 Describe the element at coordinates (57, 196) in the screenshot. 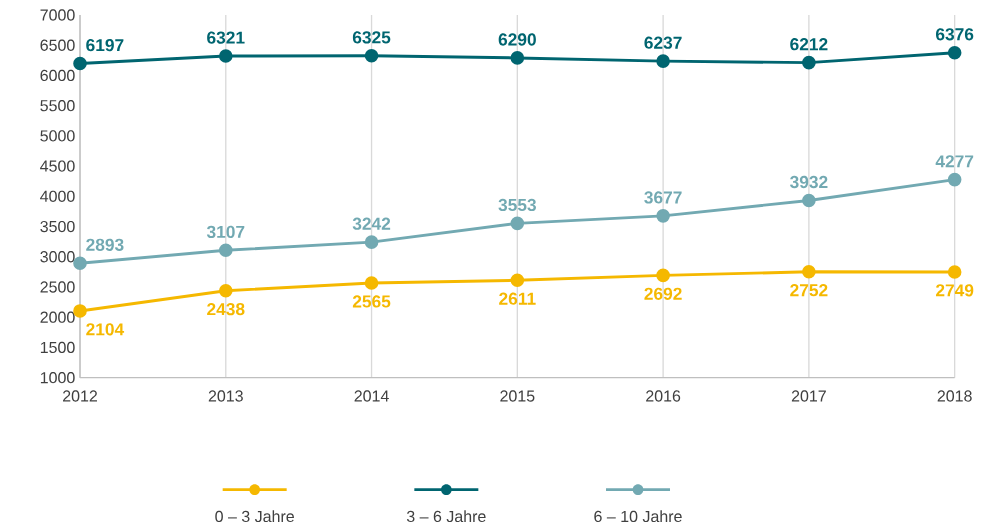

I see `y-tick-label: 4000` at that location.